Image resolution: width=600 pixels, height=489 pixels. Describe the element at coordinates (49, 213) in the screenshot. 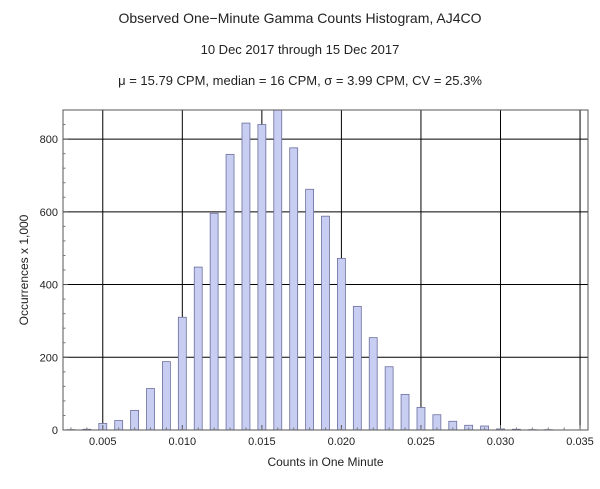

I see `y-tick-label: 600` at that location.